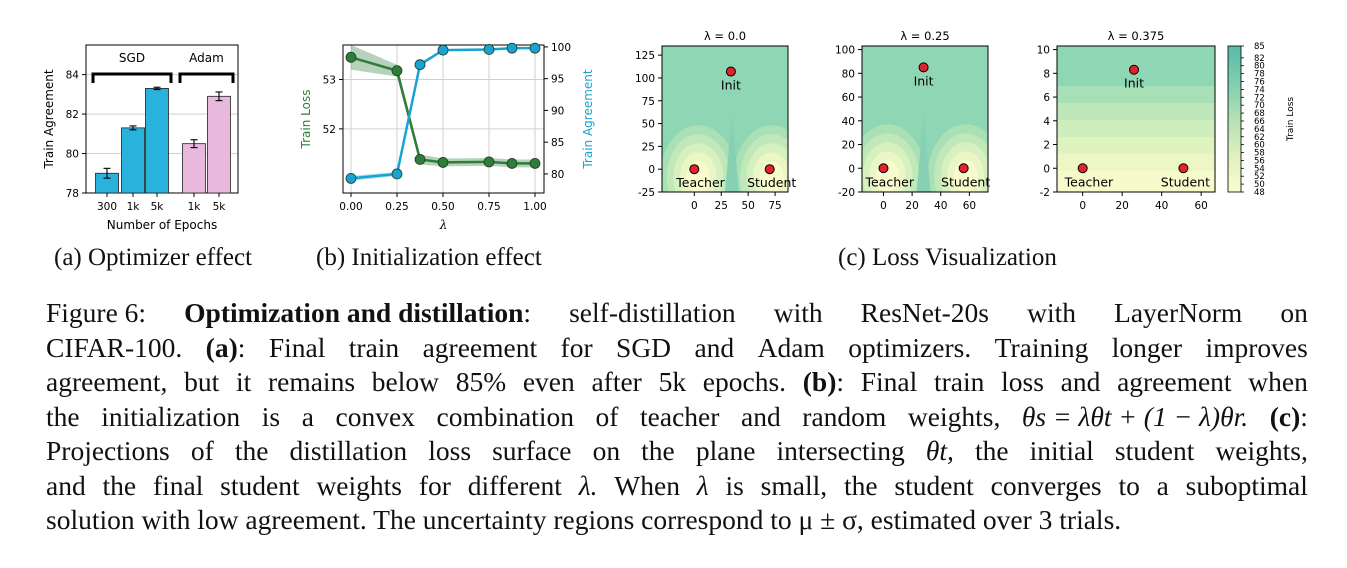  What do you see at coordinates (243, 381) in the screenshot?
I see `caption-word: it` at bounding box center [243, 381].